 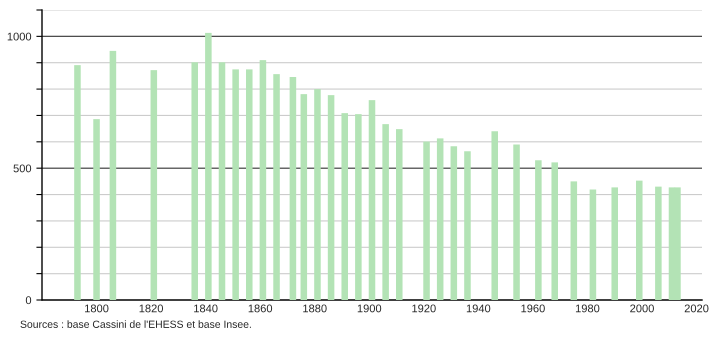 What do you see at coordinates (96, 308) in the screenshot?
I see `x-tick-label: 1800` at bounding box center [96, 308].